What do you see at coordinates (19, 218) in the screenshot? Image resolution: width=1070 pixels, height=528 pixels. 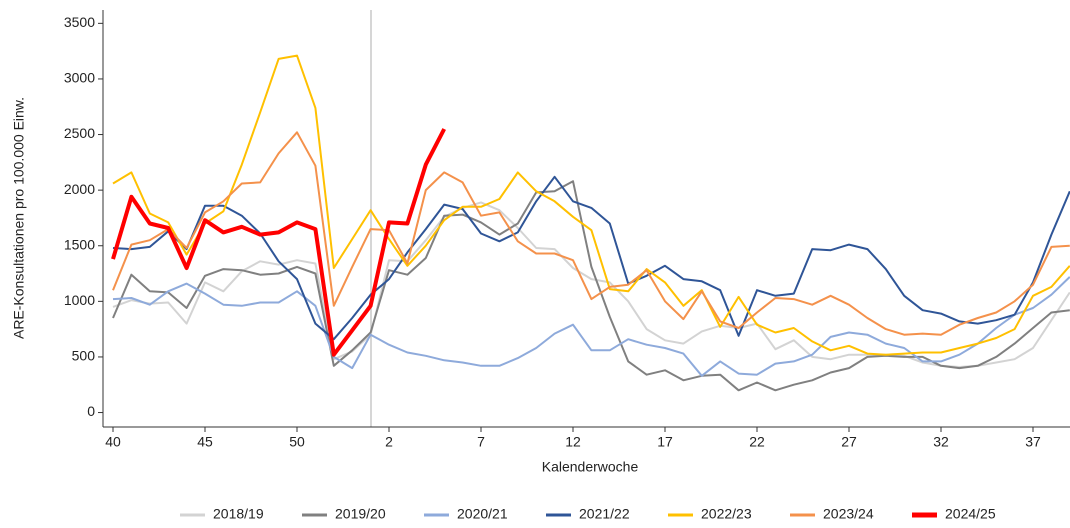 I see `y-axis-label: ARE-Konsultationen pro 100.000 Einw.` at bounding box center [19, 218].